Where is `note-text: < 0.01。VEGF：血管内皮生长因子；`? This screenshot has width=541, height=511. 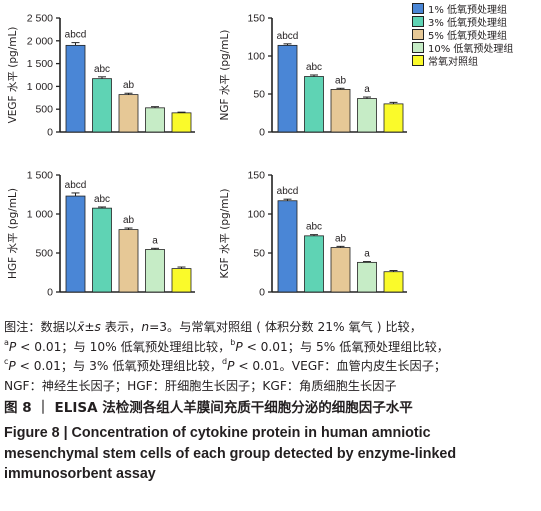
note-text: < 0.01。VEGF：血管内皮生长因子； is located at coordinates (340, 366).